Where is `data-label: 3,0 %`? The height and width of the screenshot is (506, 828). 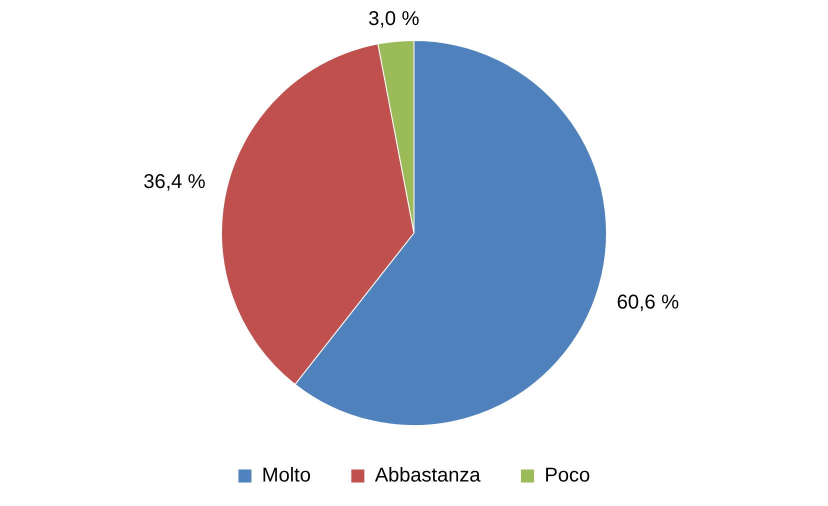 data-label: 3,0 % is located at coordinates (394, 19).